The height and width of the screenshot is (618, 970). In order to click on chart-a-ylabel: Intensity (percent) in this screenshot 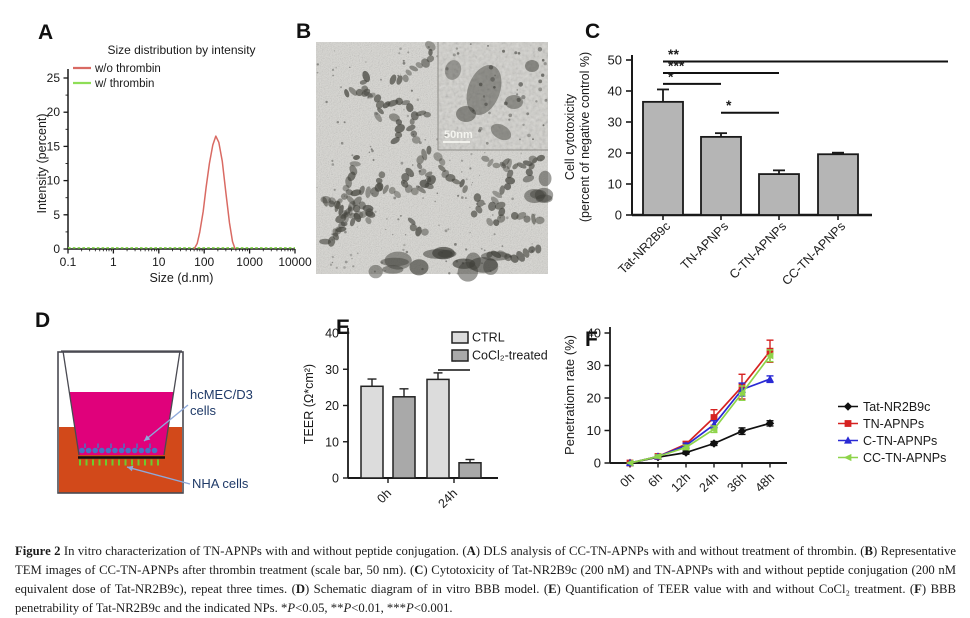, I will do `click(42, 163)`.